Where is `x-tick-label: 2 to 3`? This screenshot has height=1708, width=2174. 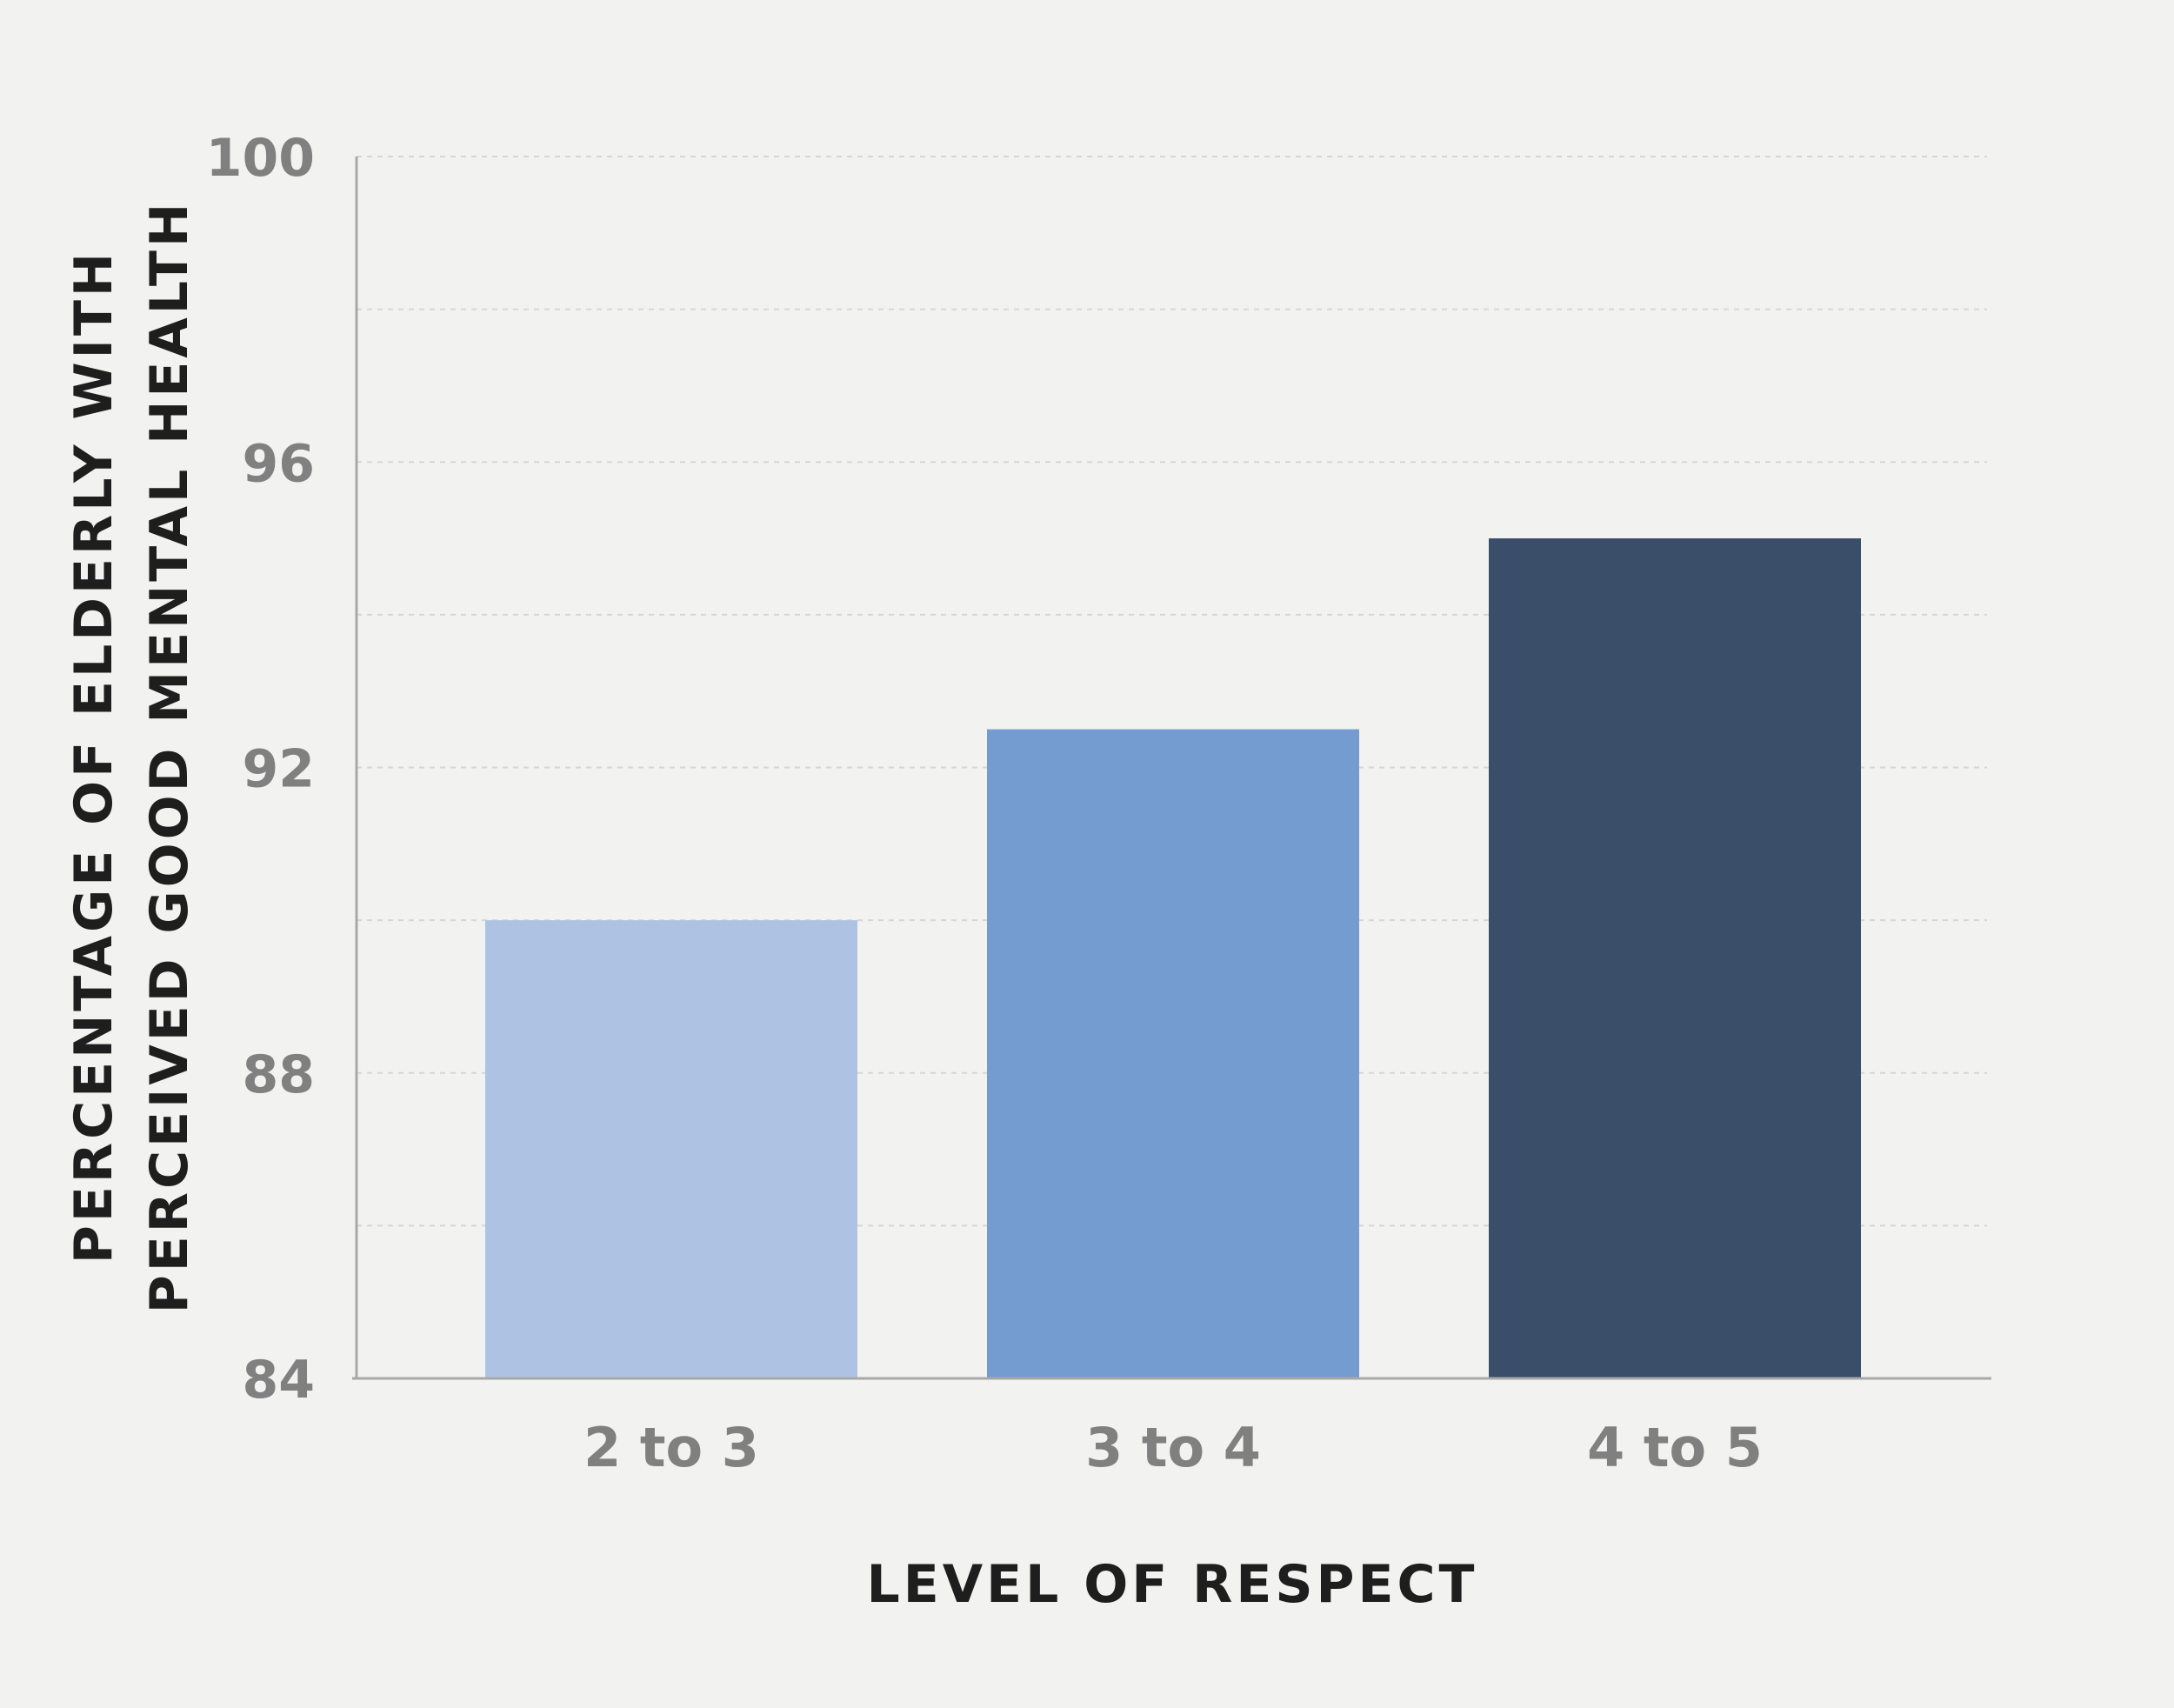 x-tick-label: 2 to 3 is located at coordinates (671, 1447).